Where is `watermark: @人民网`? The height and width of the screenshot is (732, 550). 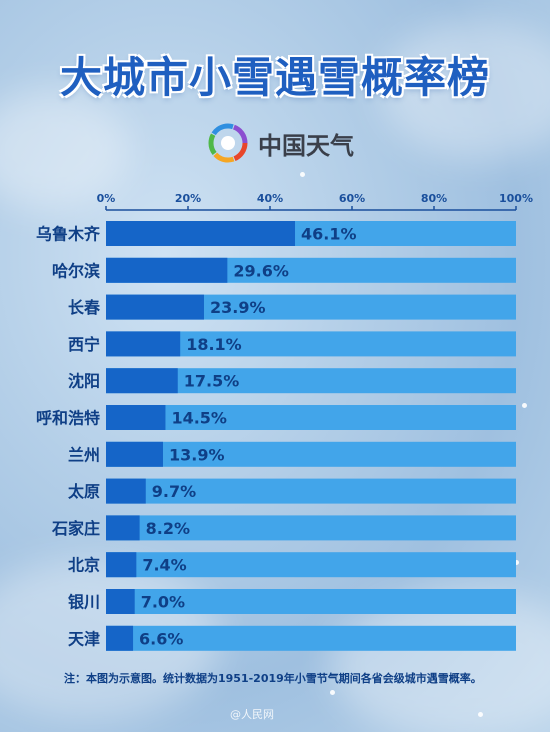
watermark: @人民网 is located at coordinates (252, 714).